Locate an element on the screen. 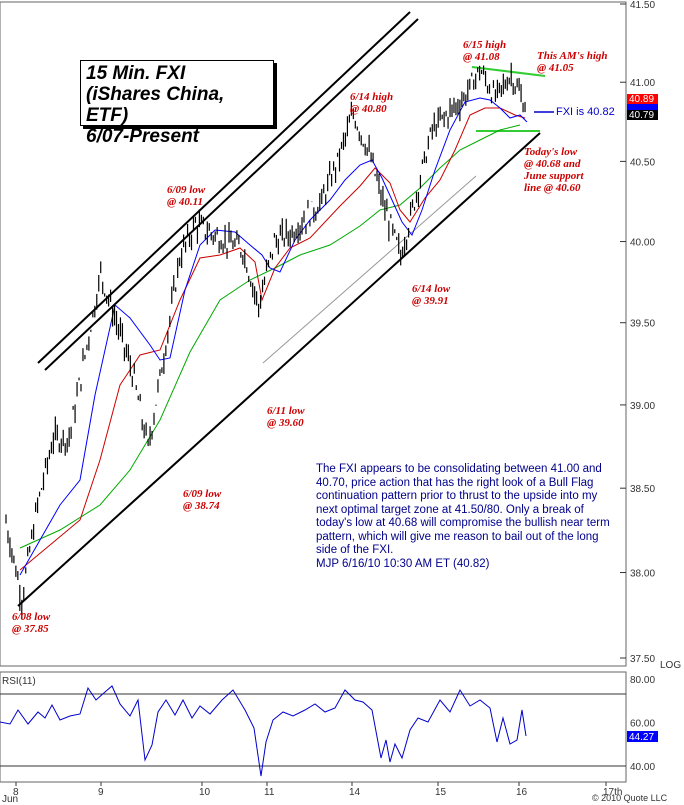  x-tick-label: 14 is located at coordinates (355, 792).